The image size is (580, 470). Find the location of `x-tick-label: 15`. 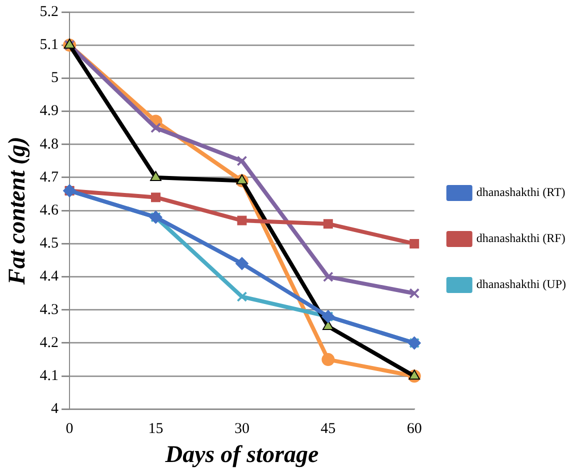

x-tick-label: 15 is located at coordinates (156, 429).